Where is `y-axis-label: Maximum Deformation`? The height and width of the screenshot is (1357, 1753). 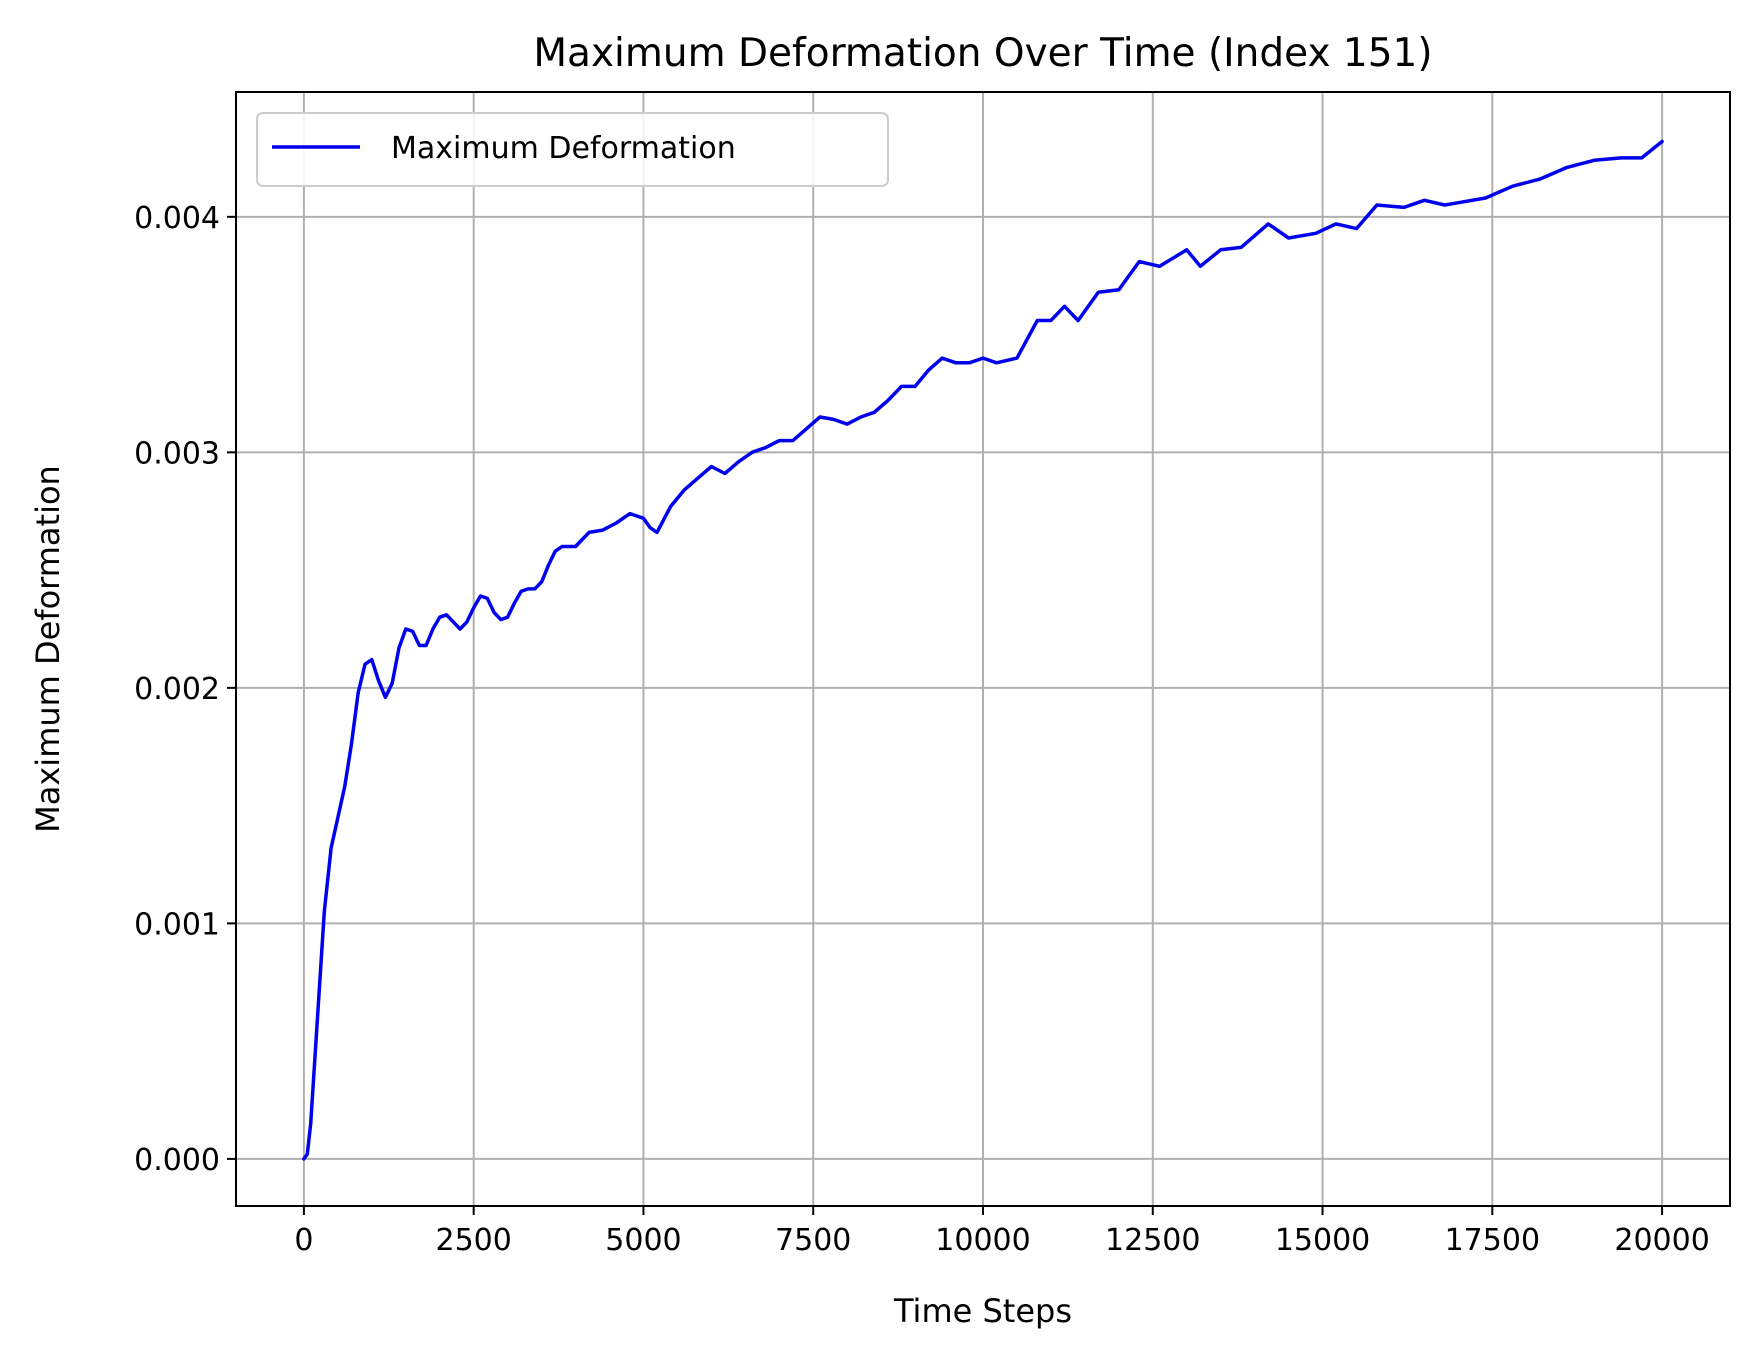 y-axis-label: Maximum Deformation is located at coordinates (48, 649).